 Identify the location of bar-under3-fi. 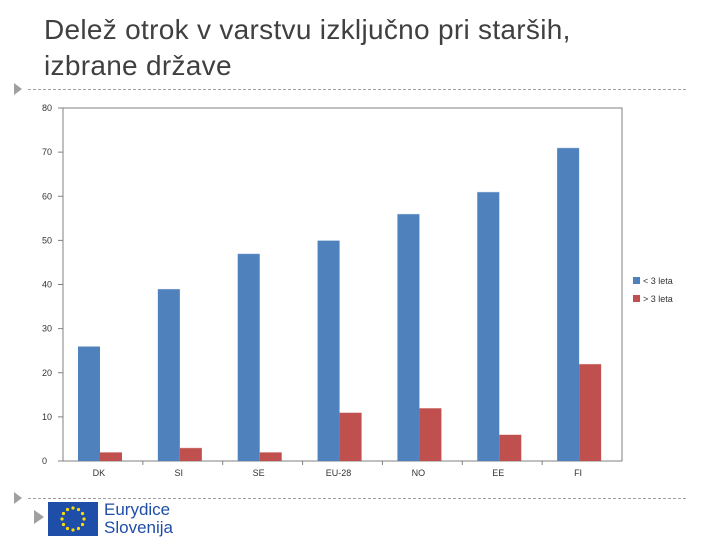
(568, 304).